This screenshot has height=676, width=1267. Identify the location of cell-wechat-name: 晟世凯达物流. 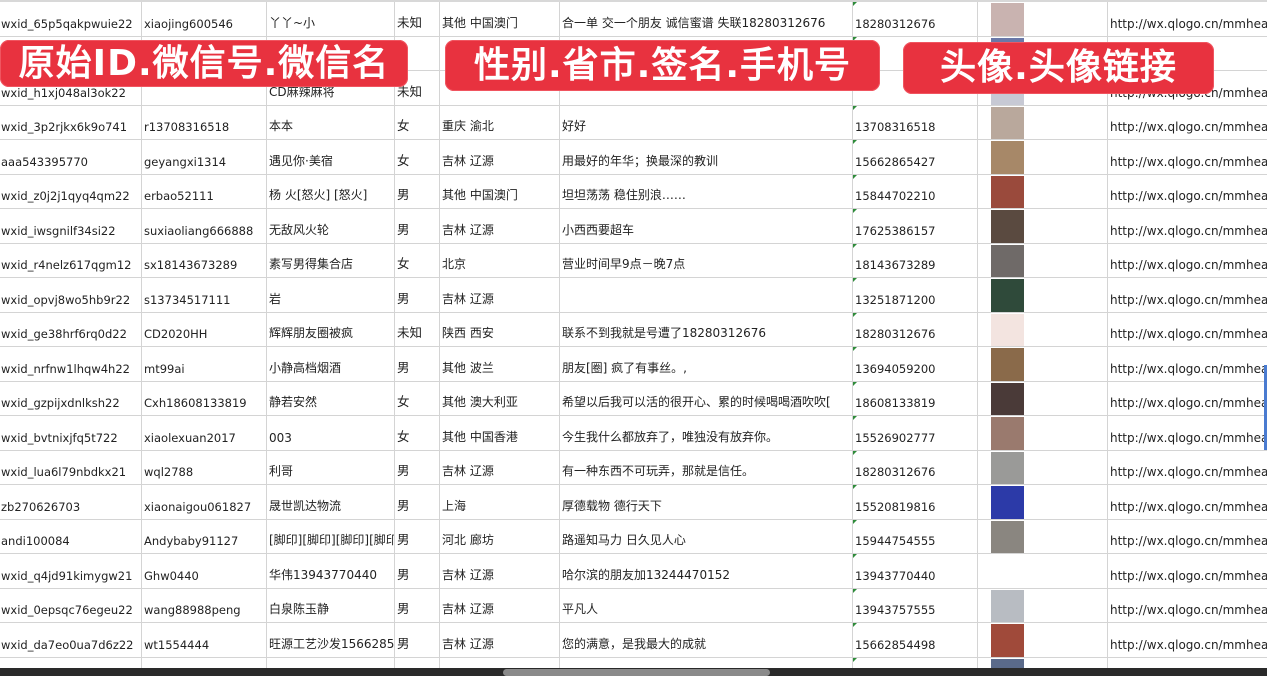
(331, 502).